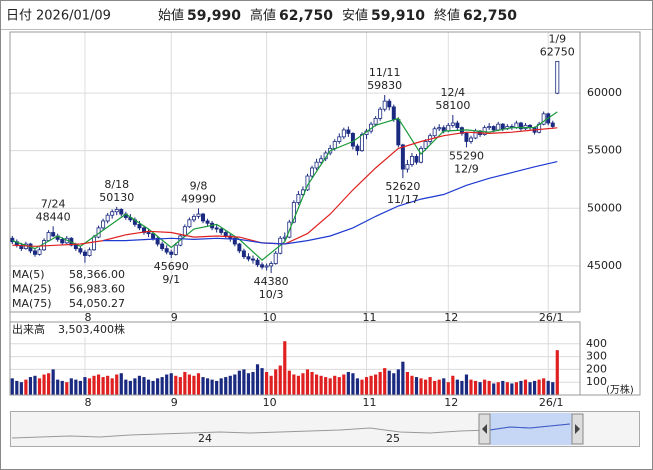 This screenshot has width=653, height=470. What do you see at coordinates (116, 184) in the screenshot?
I see `annotation-date: 8/18` at bounding box center [116, 184].